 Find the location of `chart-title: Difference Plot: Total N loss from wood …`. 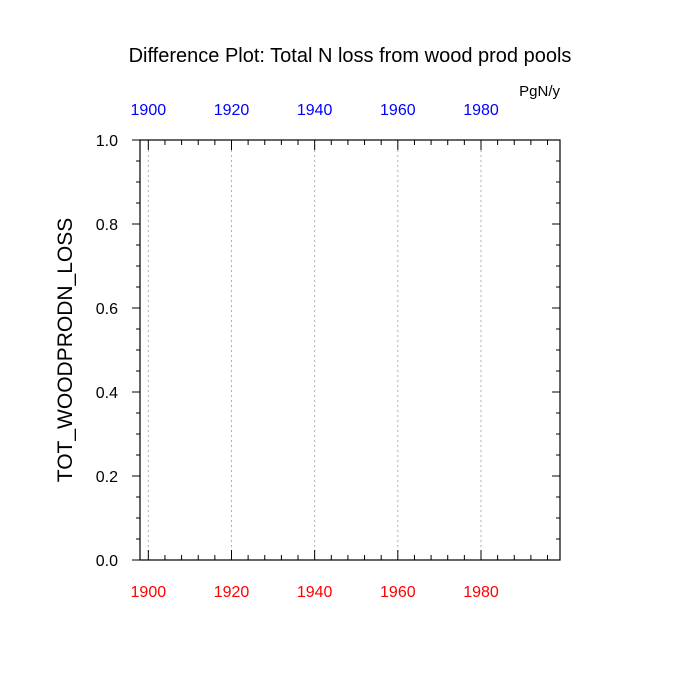

chart-title: Difference Plot: Total N loss from wood … is located at coordinates (350, 56).